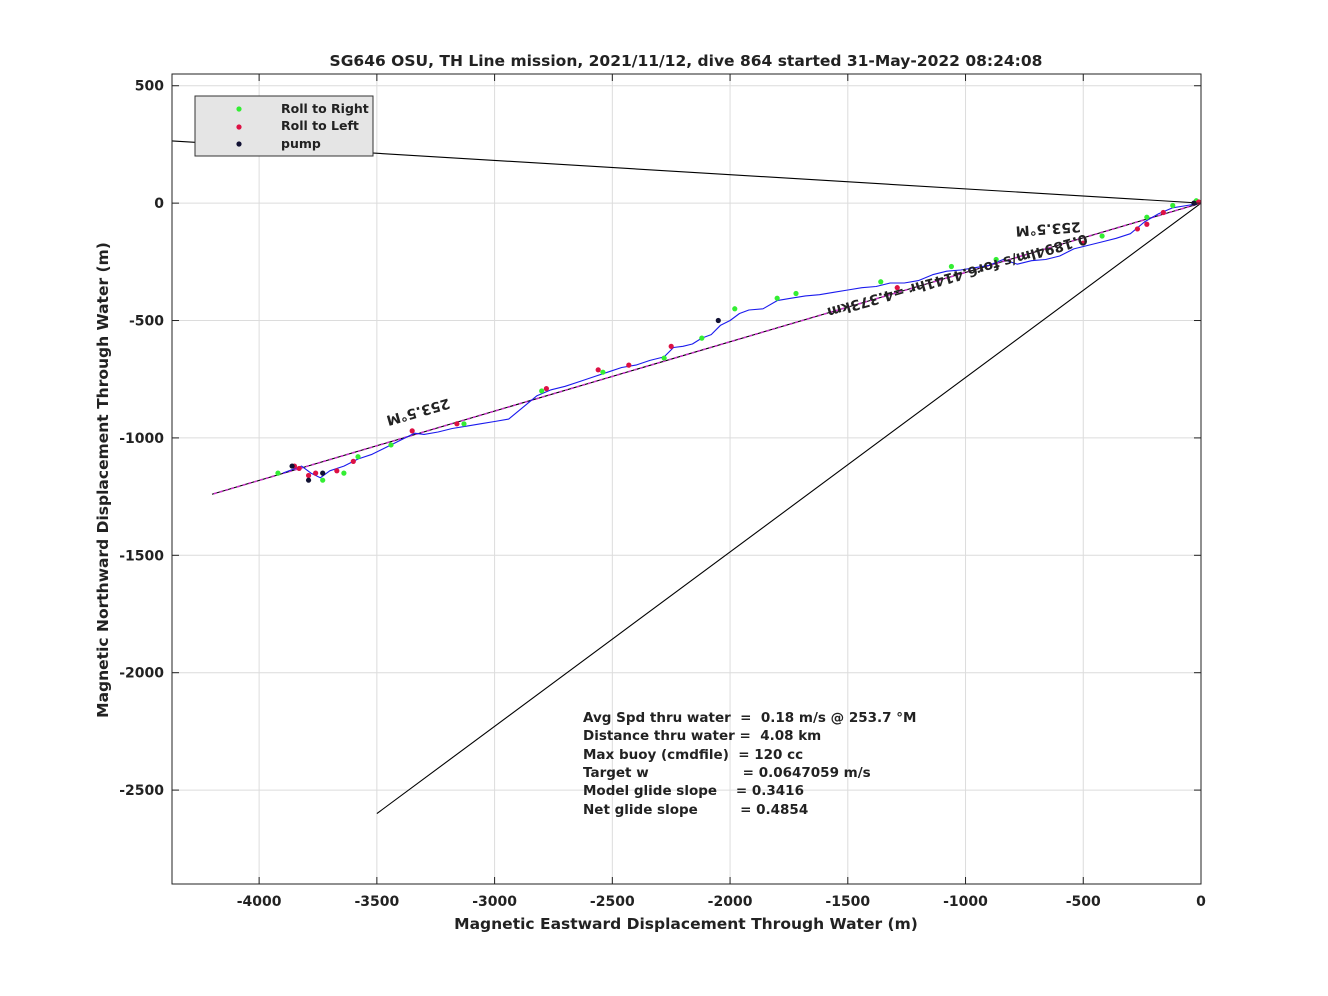 The height and width of the screenshot is (996, 1328). I want to click on legend-box, so click(284, 126).